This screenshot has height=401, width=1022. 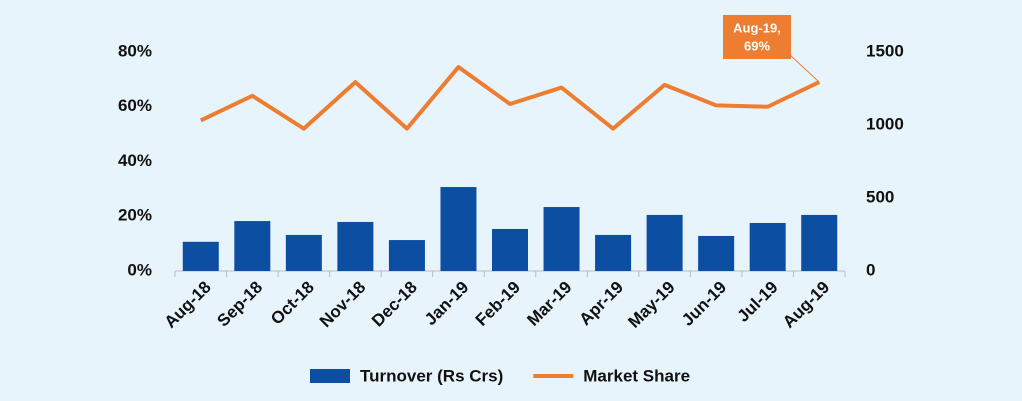 What do you see at coordinates (135, 105) in the screenshot?
I see `y-tick-label: 60%` at bounding box center [135, 105].